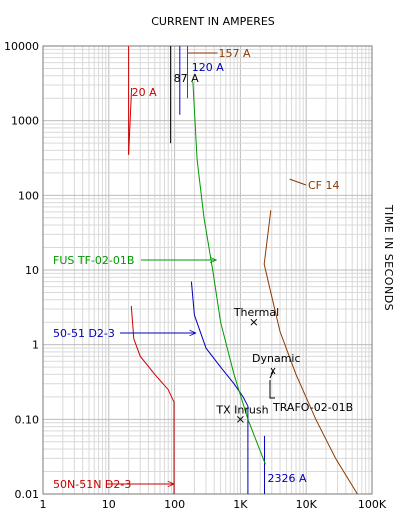 The height and width of the screenshot is (520, 413). I want to click on series-label-50-51-d2-3: 50-51 D2-3, so click(84, 333).